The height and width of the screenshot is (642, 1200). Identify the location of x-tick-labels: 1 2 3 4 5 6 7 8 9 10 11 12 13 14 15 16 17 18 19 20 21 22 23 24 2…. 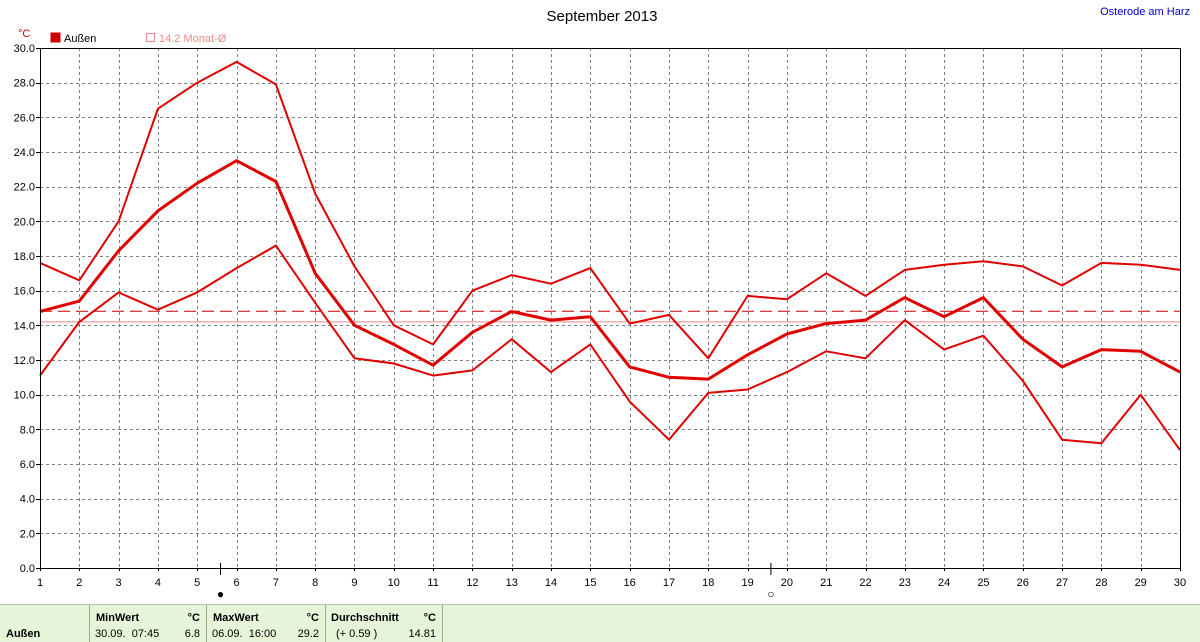
(611, 578).